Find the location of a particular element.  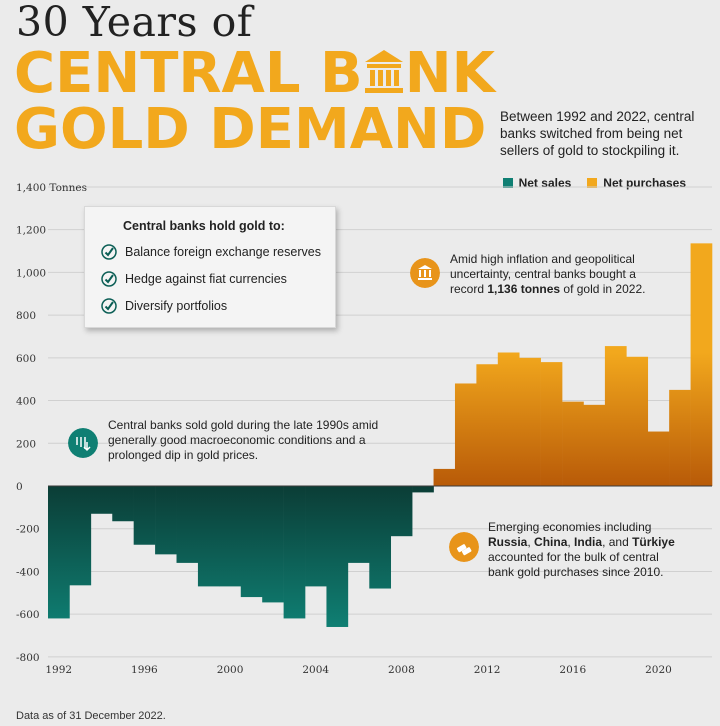

reason-item: Diversify portfolios is located at coordinates (218, 306).